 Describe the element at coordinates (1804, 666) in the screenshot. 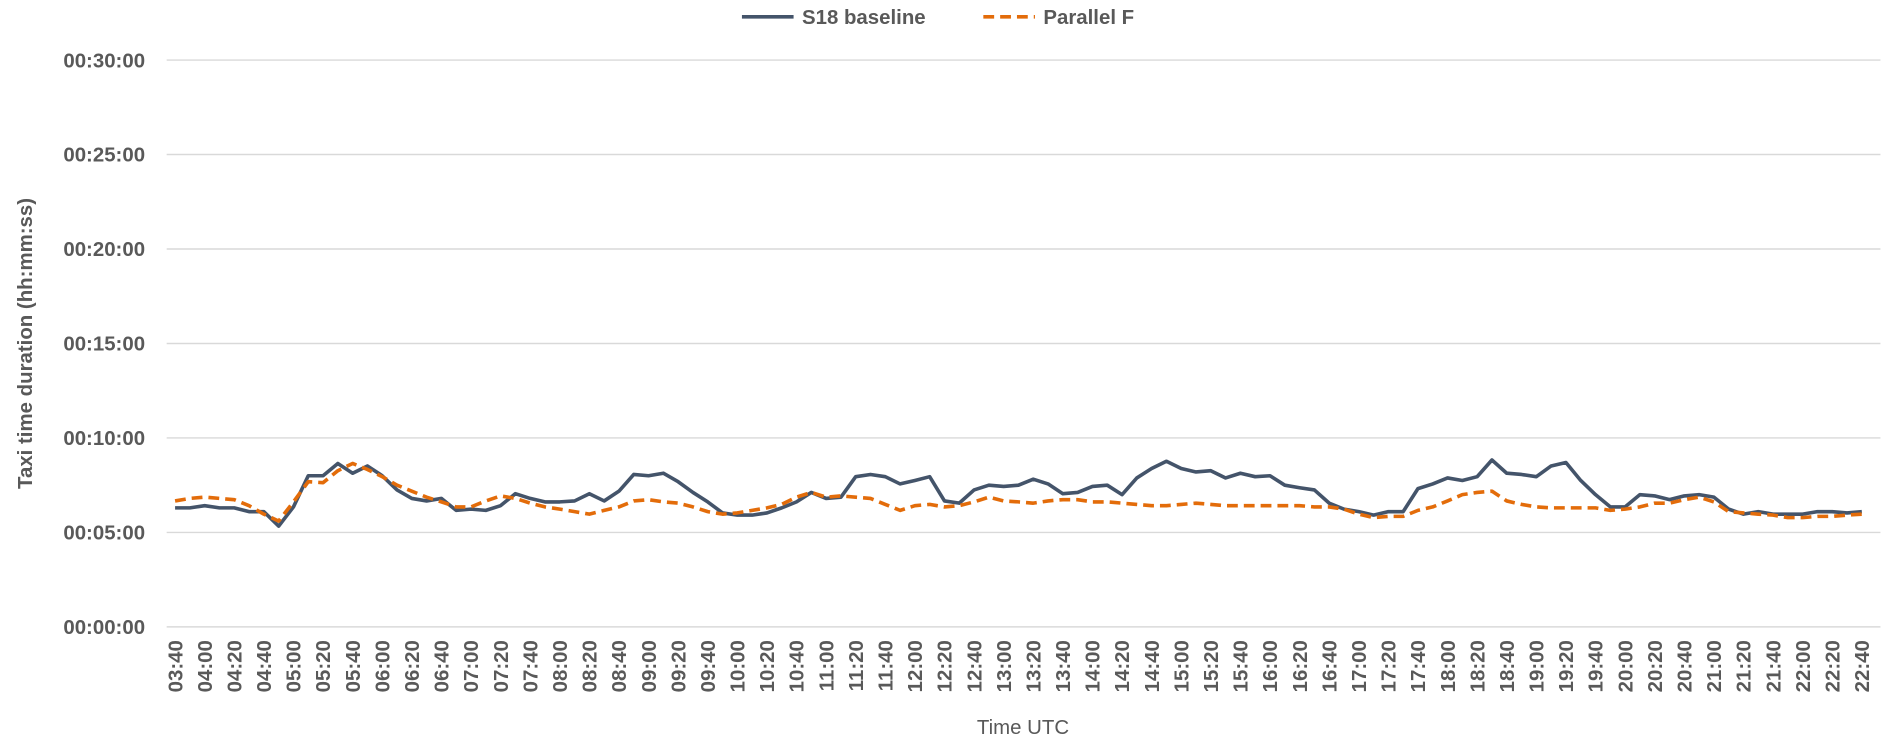

I see `x-tick-label: 22:00` at that location.